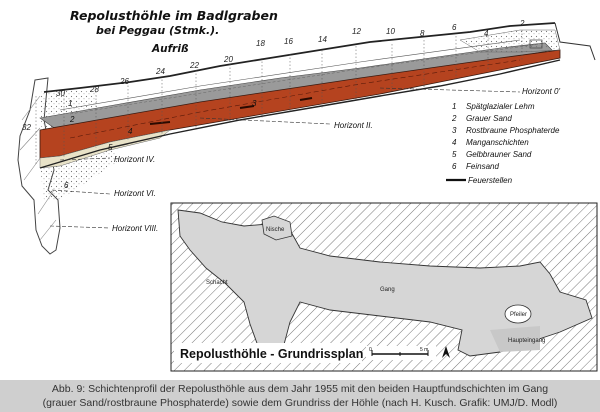 This screenshot has width=600, height=412. What do you see at coordinates (526, 341) in the screenshot?
I see `plan-label-haupteingang: Haupteingang` at bounding box center [526, 341].